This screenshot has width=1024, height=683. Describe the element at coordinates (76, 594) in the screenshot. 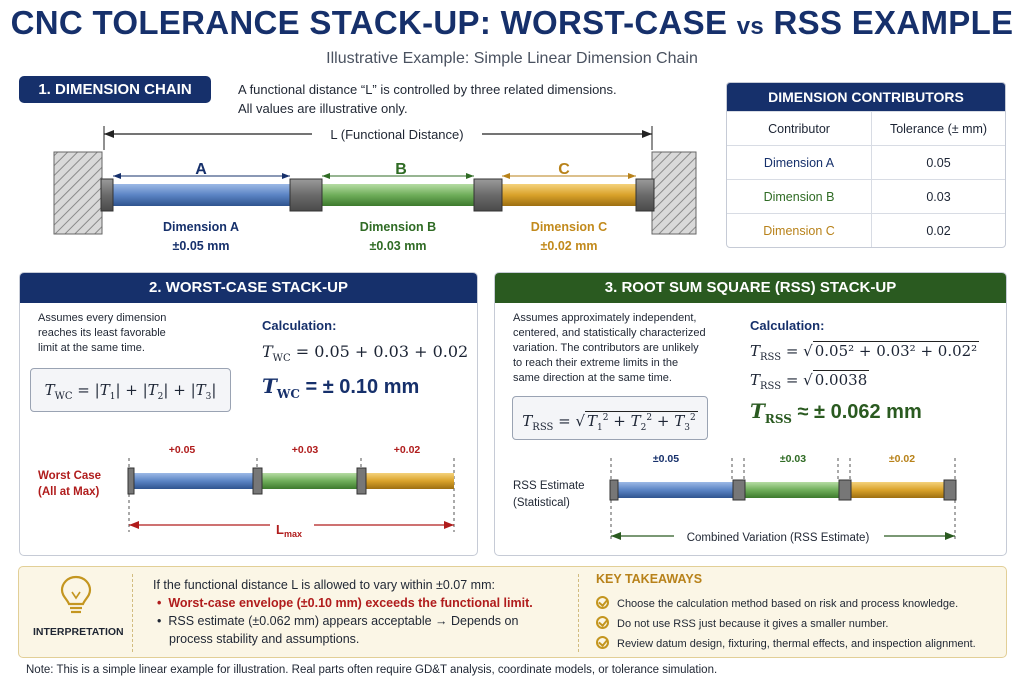

I see `lightbulb-icon` at that location.